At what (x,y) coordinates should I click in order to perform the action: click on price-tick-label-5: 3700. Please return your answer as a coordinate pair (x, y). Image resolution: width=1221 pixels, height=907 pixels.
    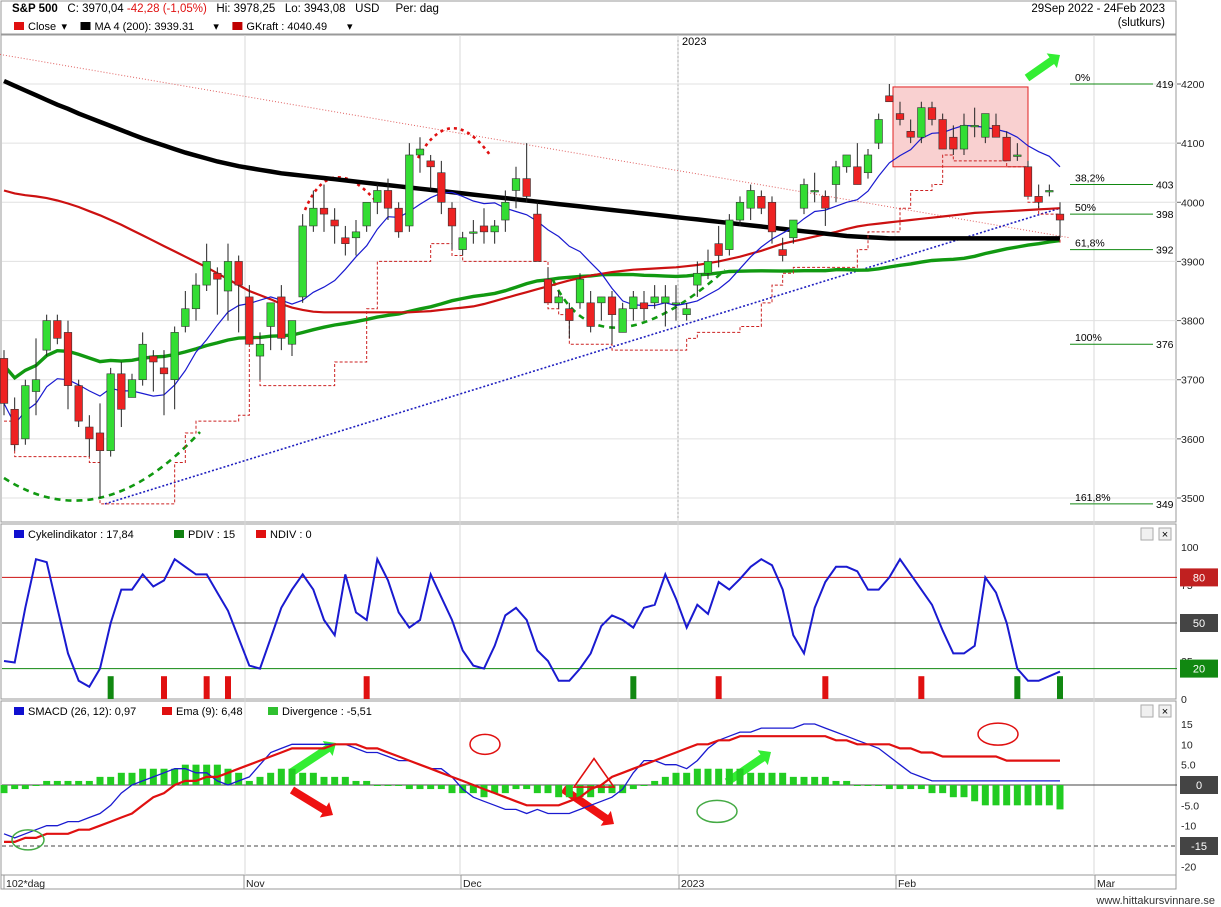
    Looking at the image, I should click on (1193, 381).